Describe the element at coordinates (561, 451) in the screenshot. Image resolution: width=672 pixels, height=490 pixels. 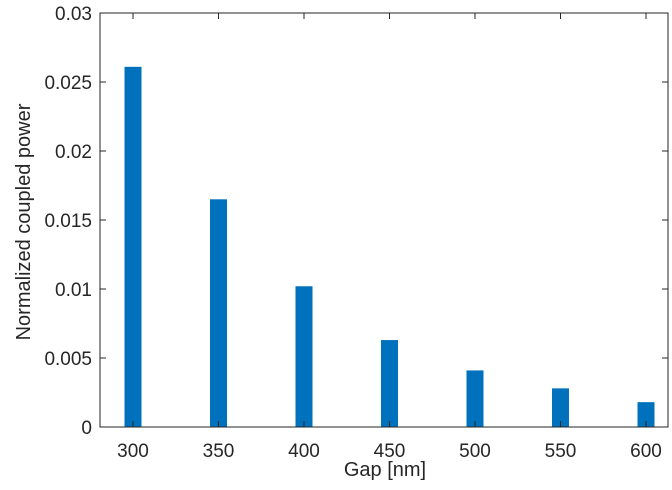
I see `x-tick-label: 550` at that location.